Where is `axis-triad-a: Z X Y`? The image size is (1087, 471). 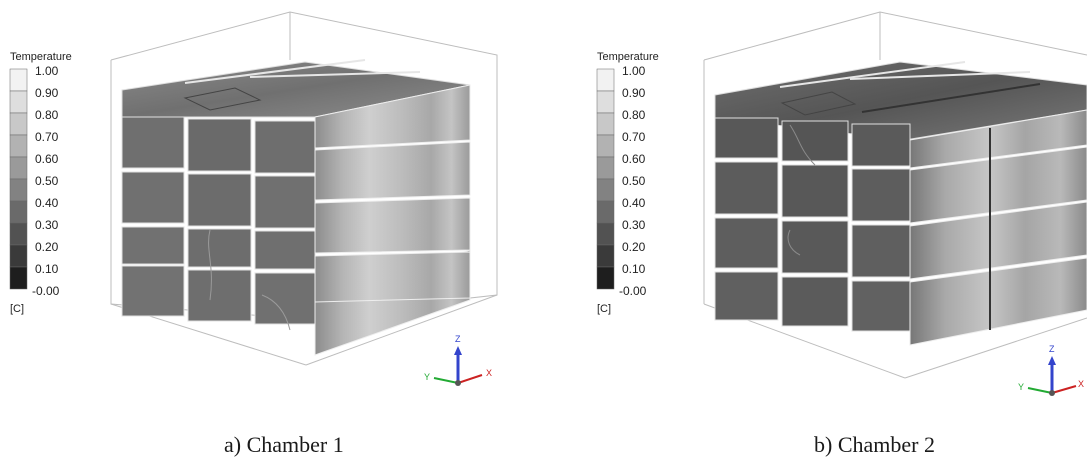 axis-triad-a: Z X Y is located at coordinates (458, 360).